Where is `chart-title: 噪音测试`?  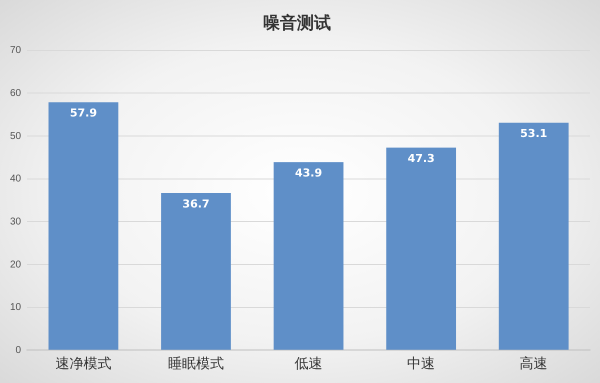 chart-title: 噪音测试 is located at coordinates (297, 24).